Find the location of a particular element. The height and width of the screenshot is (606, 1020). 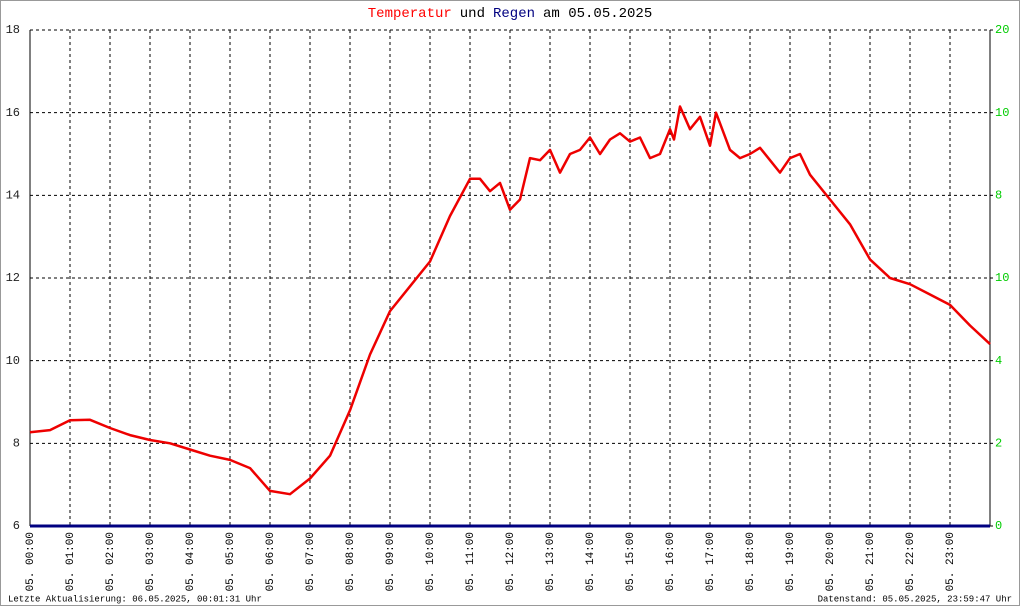

y-tick-label: 6 is located at coordinates (16, 526).